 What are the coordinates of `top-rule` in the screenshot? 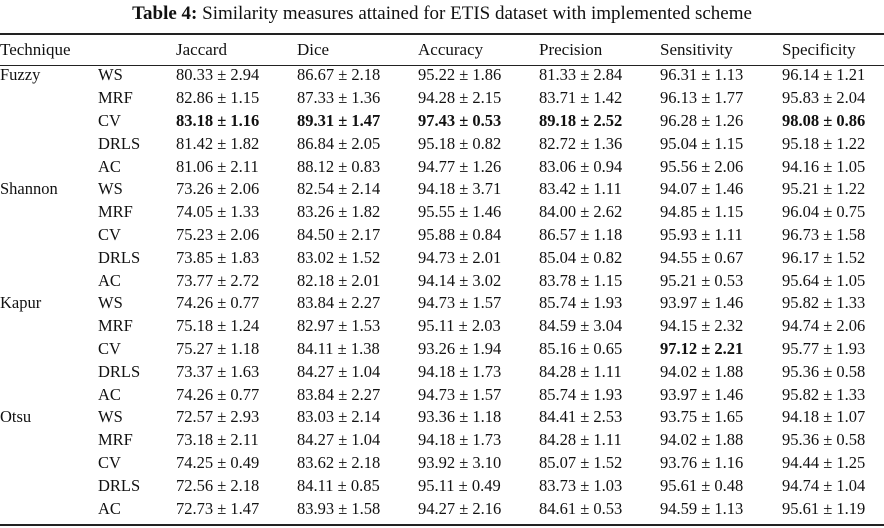 It's located at (442, 34).